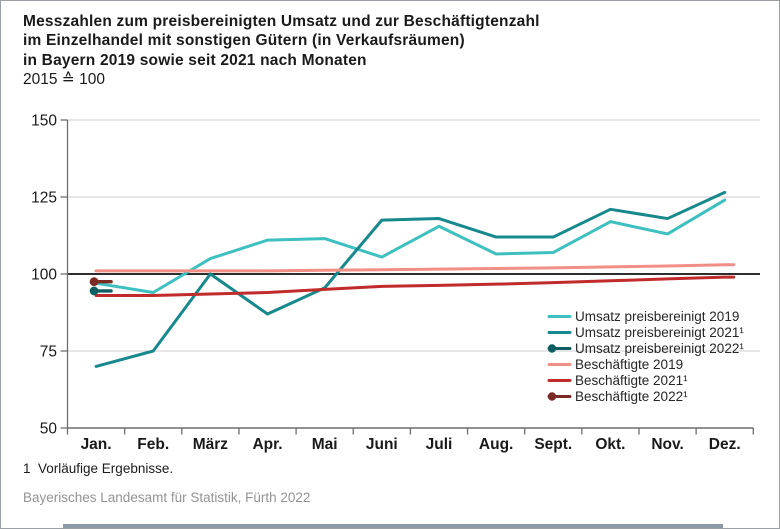  I want to click on legend-label-umsatz-preisbereinigt-2022: Umsatz preisbereinigt 2022¹, so click(659, 348).